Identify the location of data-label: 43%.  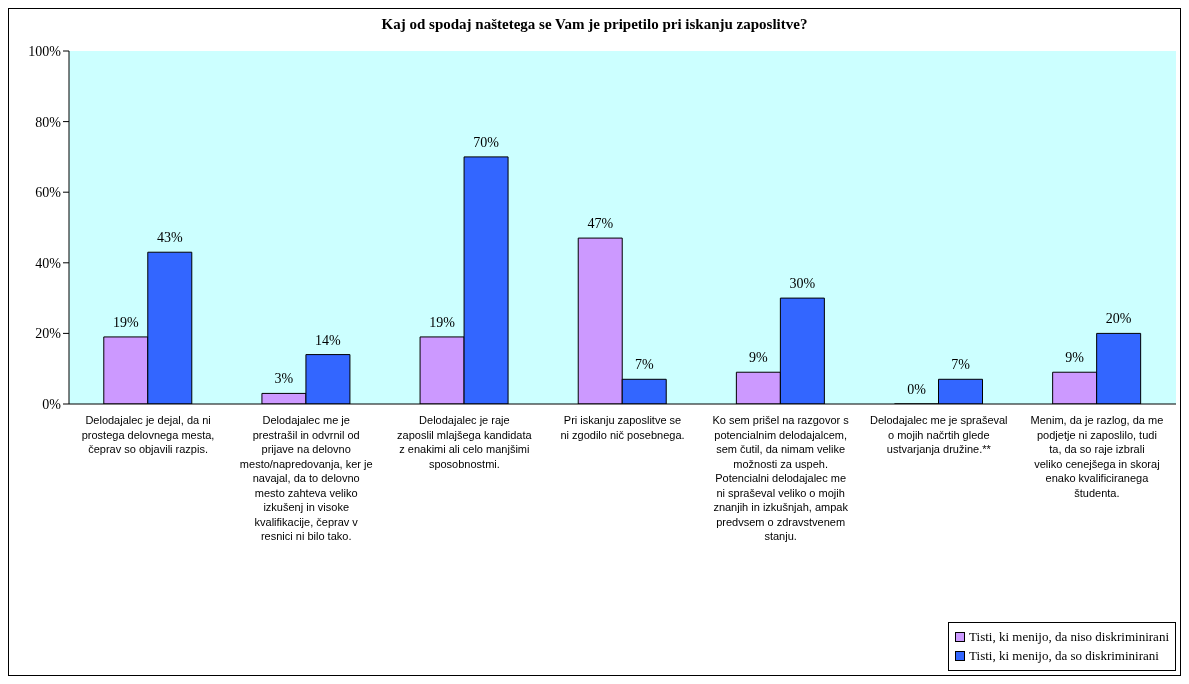
(169, 238).